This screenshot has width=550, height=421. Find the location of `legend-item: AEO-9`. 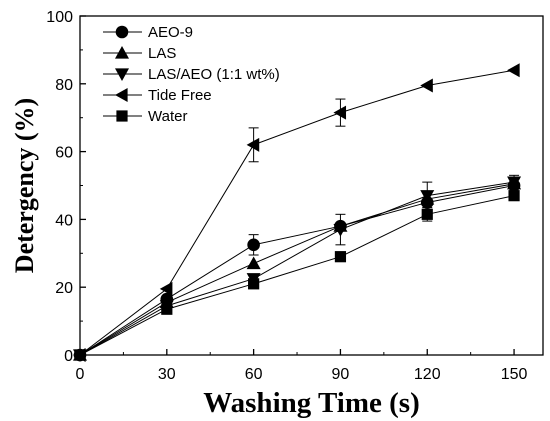

legend-item: AEO-9 is located at coordinates (148, 32).